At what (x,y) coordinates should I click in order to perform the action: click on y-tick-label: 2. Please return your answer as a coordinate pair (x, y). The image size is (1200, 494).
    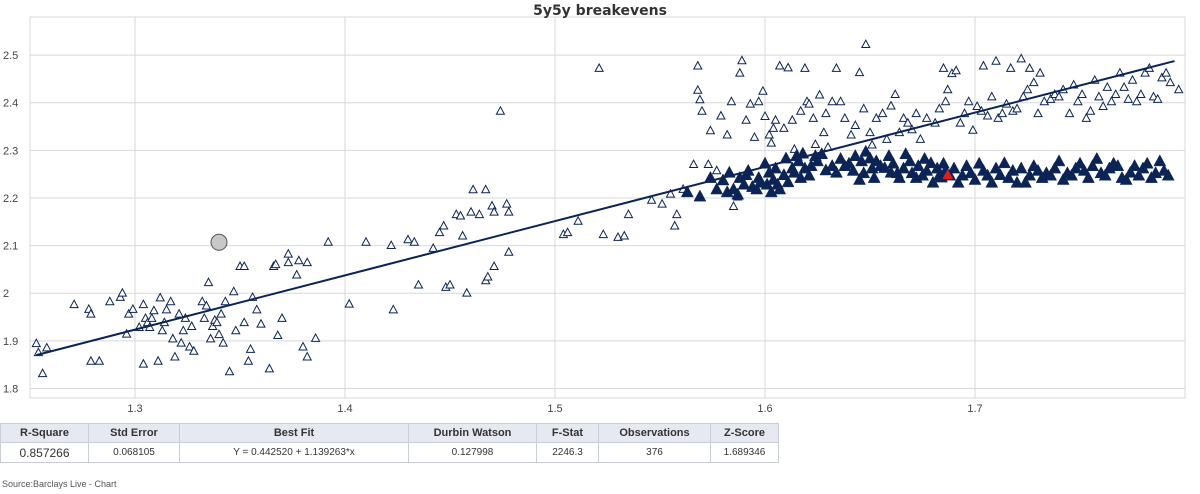
    Looking at the image, I should click on (6, 294).